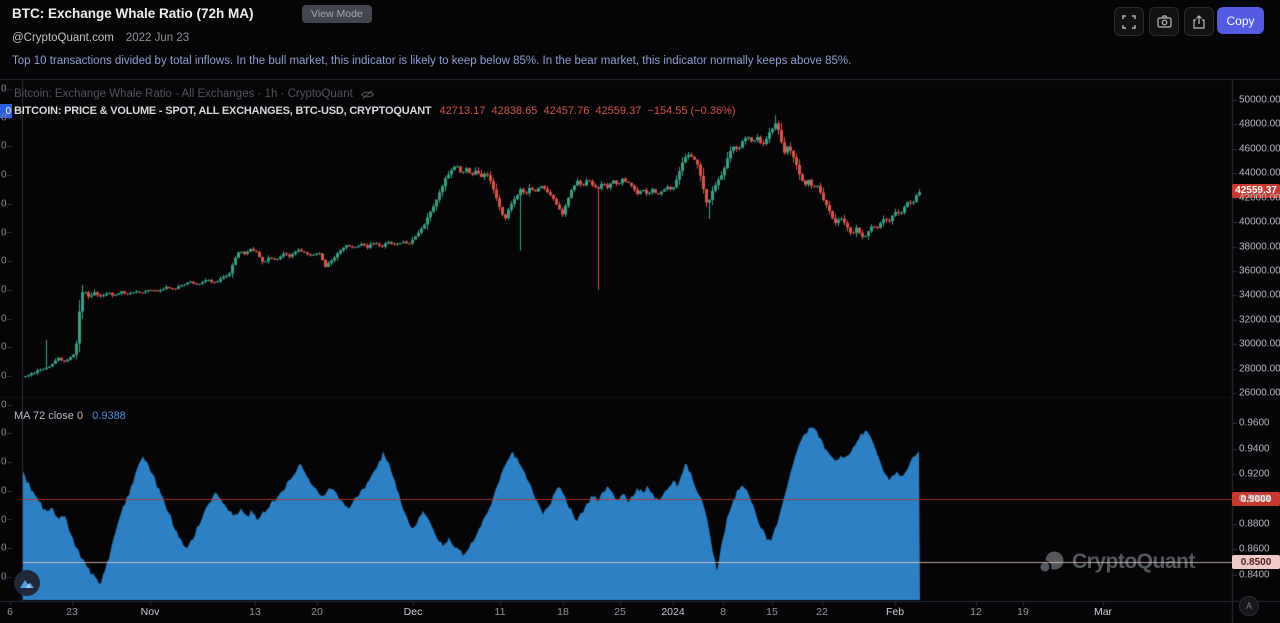  I want to click on price-tick-label: 38000.00, so click(1259, 246).